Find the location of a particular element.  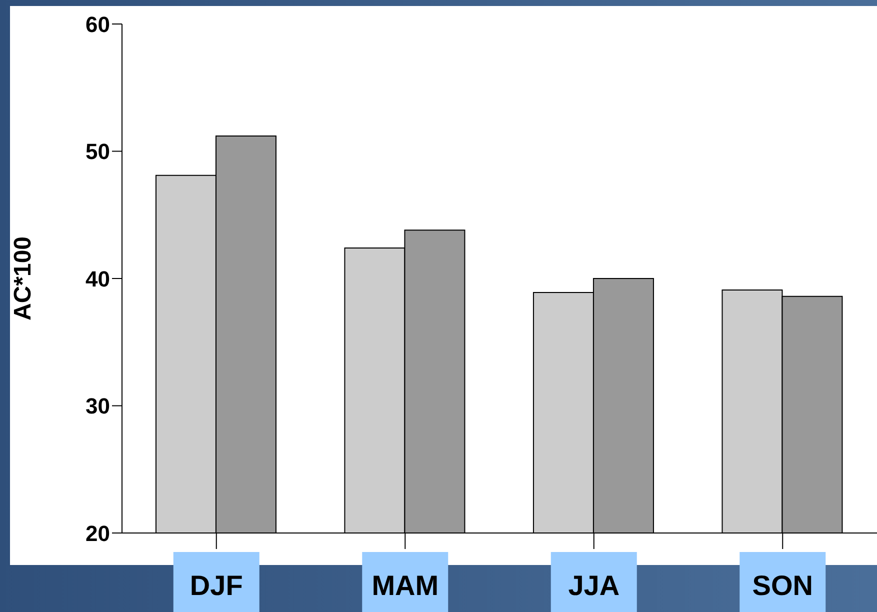

x-tick-label: SON is located at coordinates (782, 585).